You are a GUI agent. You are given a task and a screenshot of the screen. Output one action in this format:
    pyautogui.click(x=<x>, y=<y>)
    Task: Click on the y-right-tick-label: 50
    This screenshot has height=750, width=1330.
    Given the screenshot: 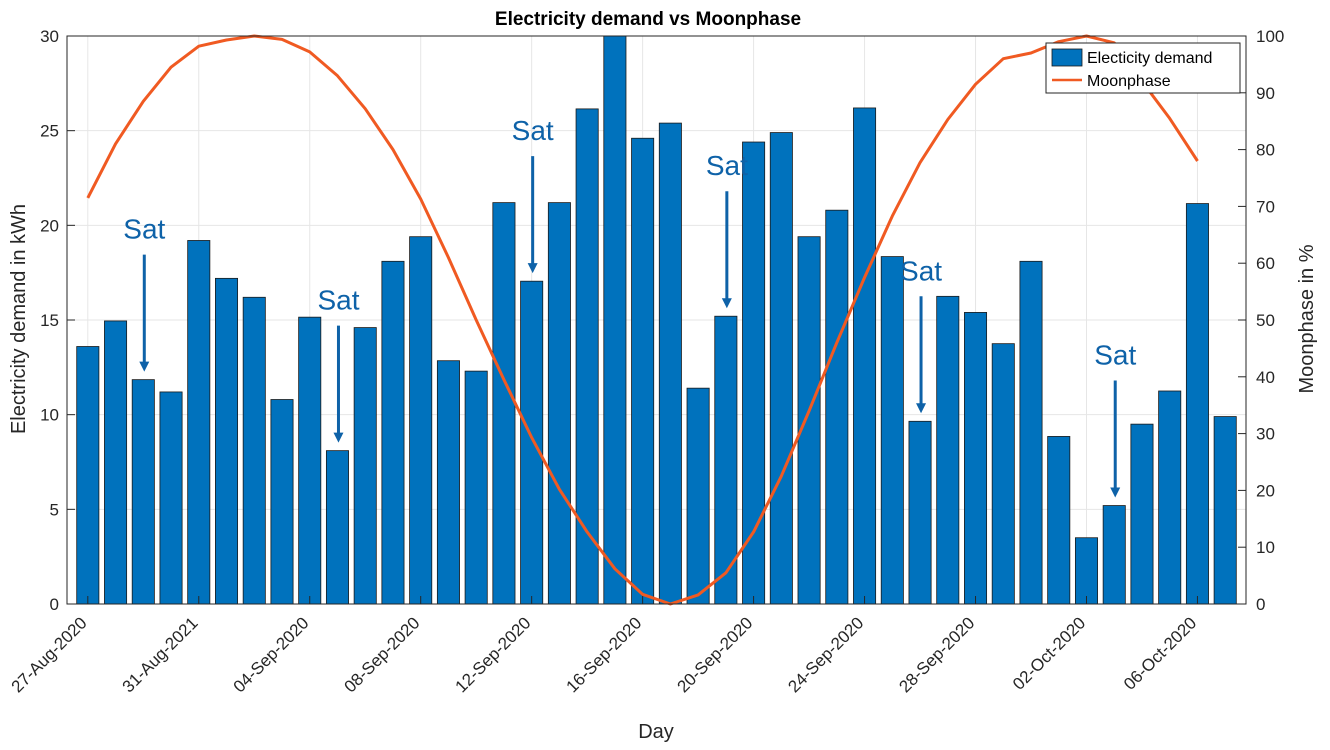 What is the action you would take?
    pyautogui.click(x=1265, y=320)
    